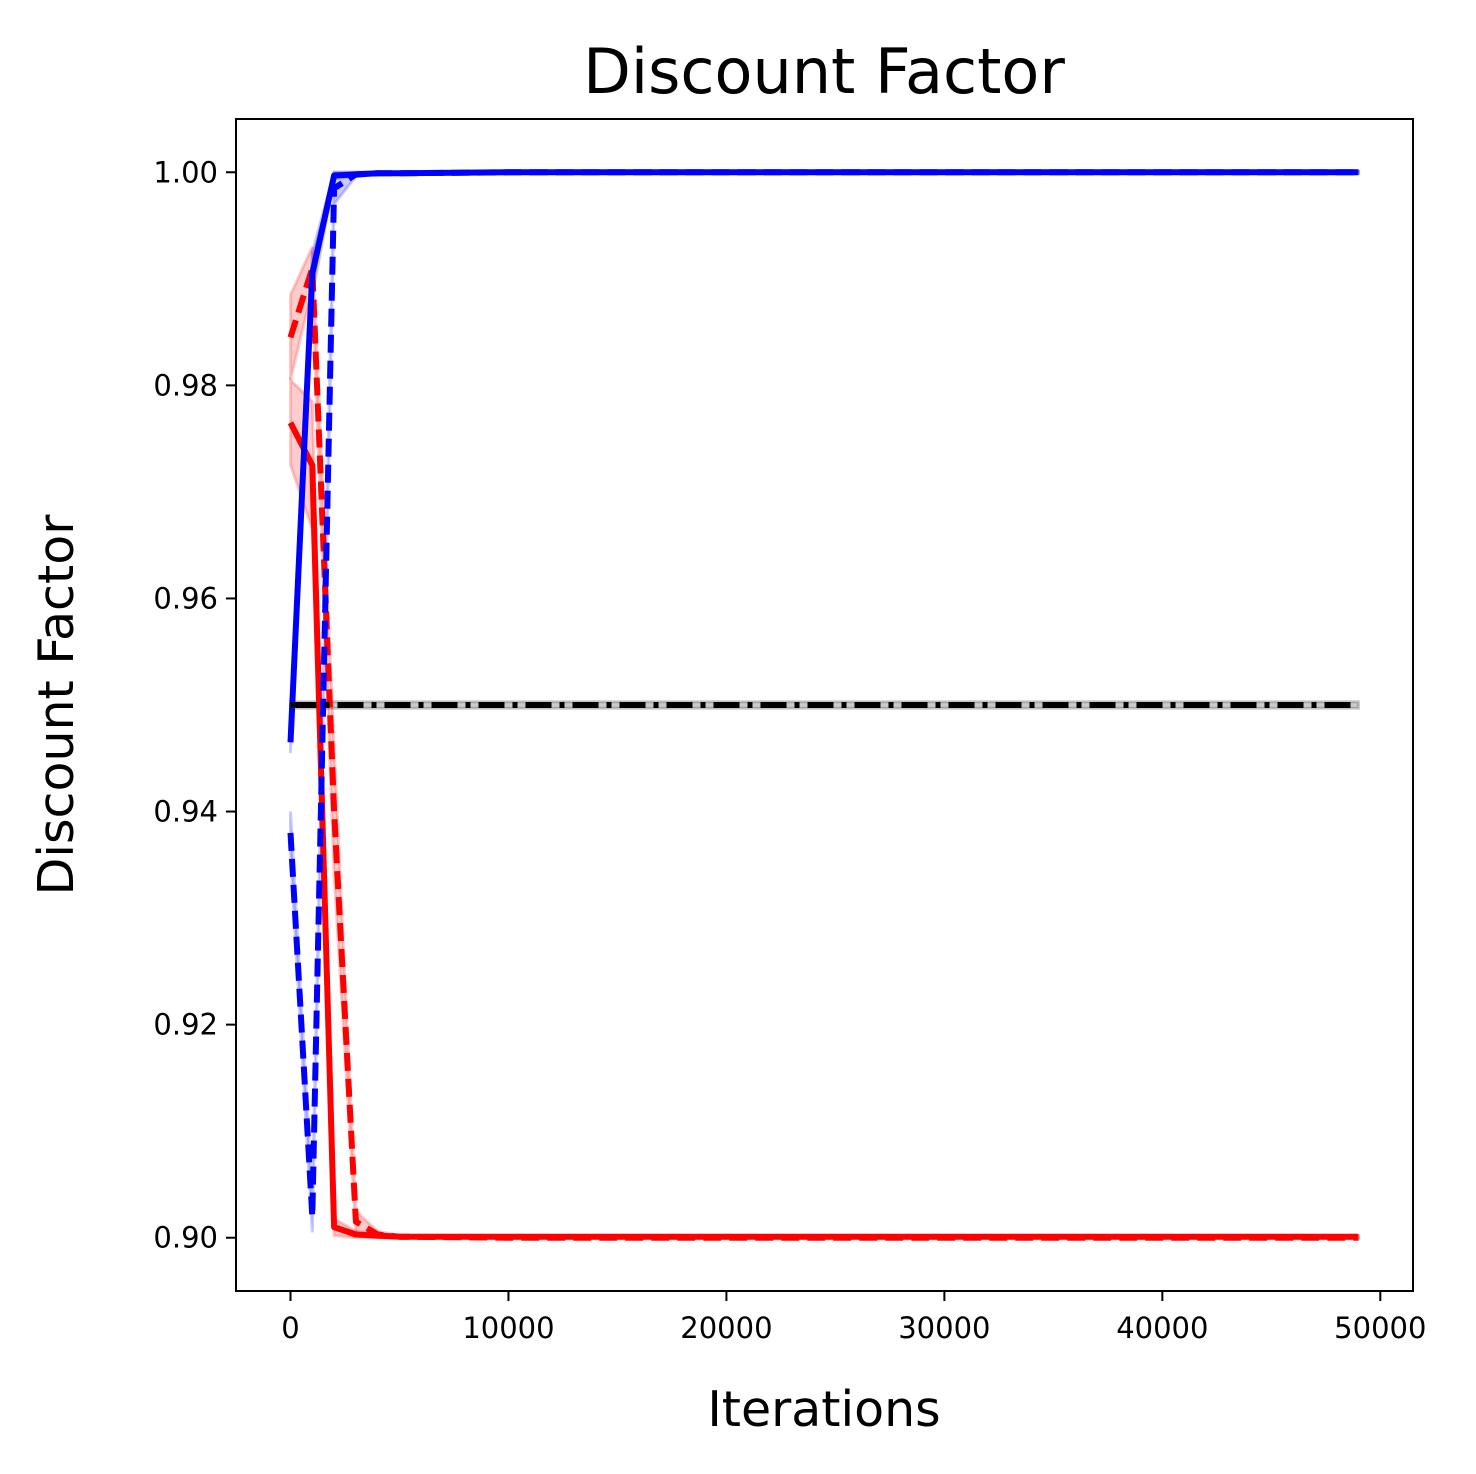  What do you see at coordinates (194, 705) in the screenshot?
I see `y-axis-ticks: 0.90 0.92 0.94 0.96 0.98 1.00` at bounding box center [194, 705].